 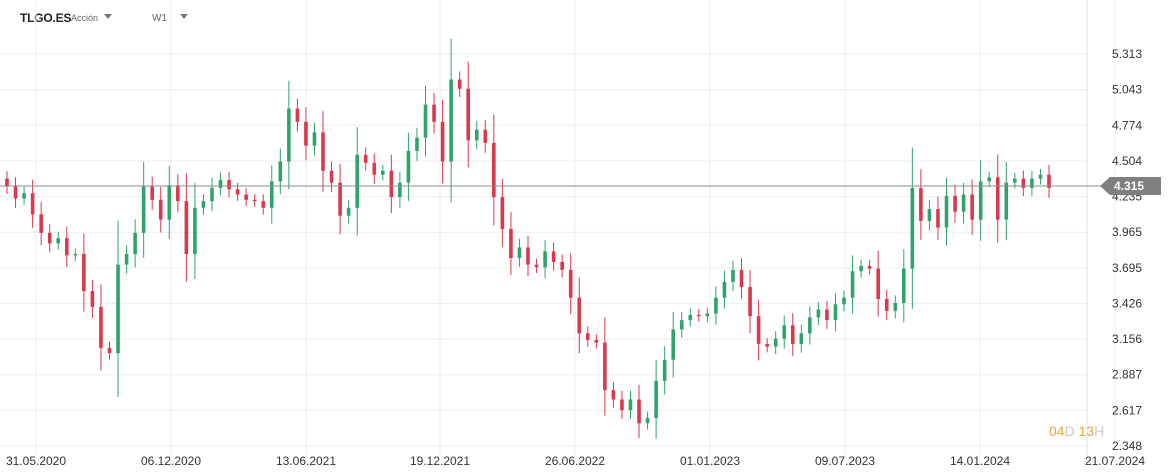 I want to click on y-tick-label: 3.965, so click(x=1127, y=232).